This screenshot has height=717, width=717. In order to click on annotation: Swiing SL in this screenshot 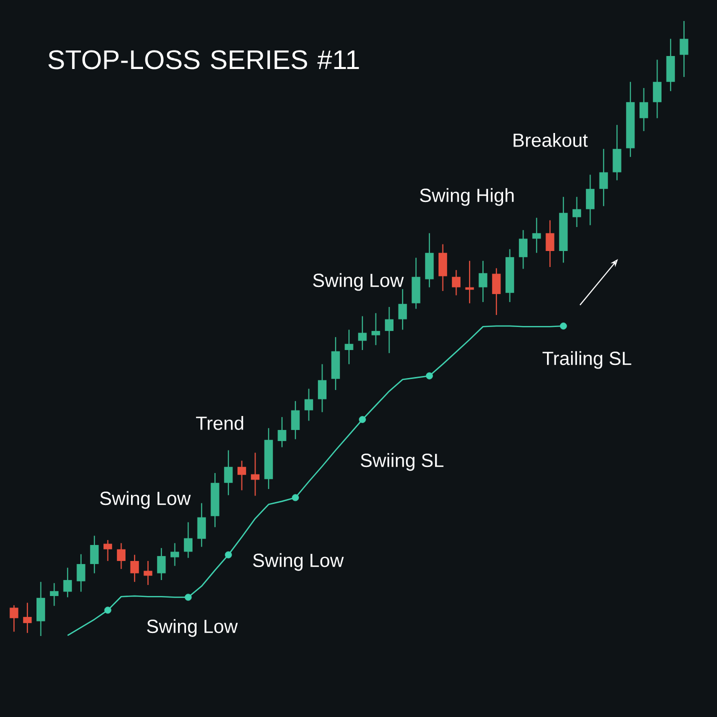, I will do `click(402, 462)`.